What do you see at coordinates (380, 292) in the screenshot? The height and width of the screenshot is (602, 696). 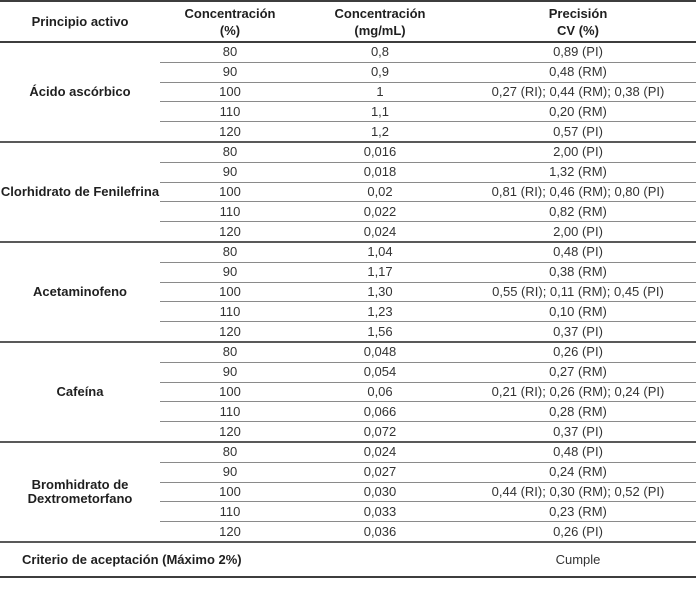 I see `concentration-mgml-cell: 1,30` at bounding box center [380, 292].